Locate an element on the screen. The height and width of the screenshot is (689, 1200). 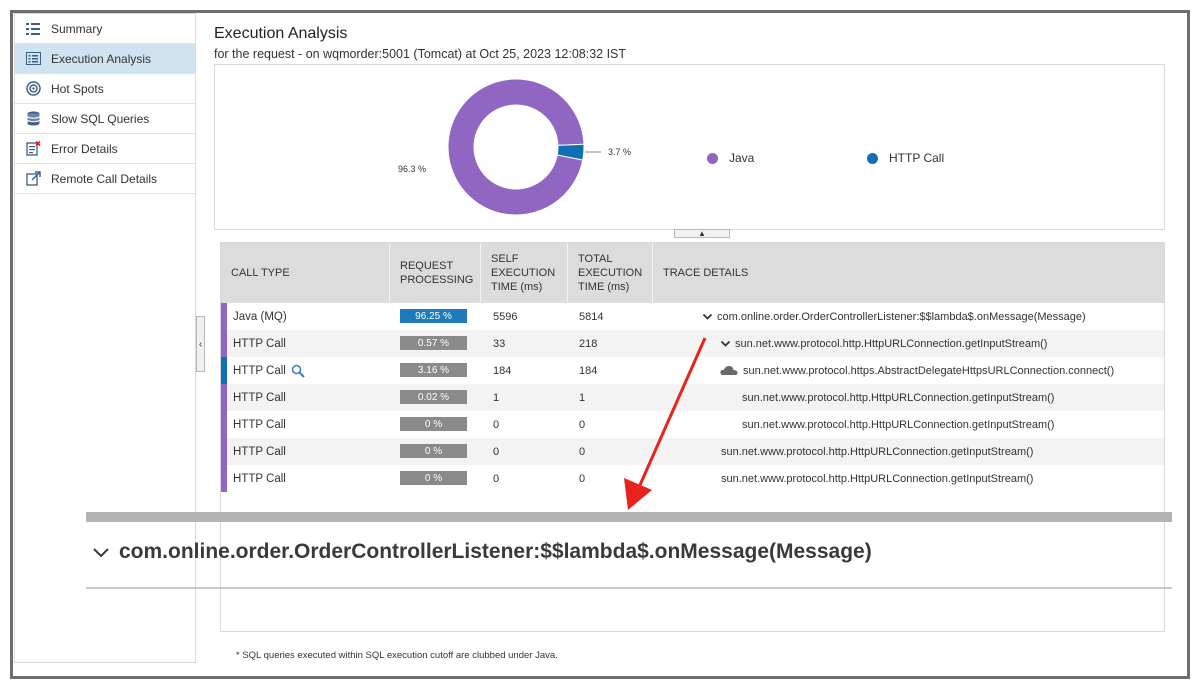
call-type-cell: Java (MQ) is located at coordinates (260, 317).